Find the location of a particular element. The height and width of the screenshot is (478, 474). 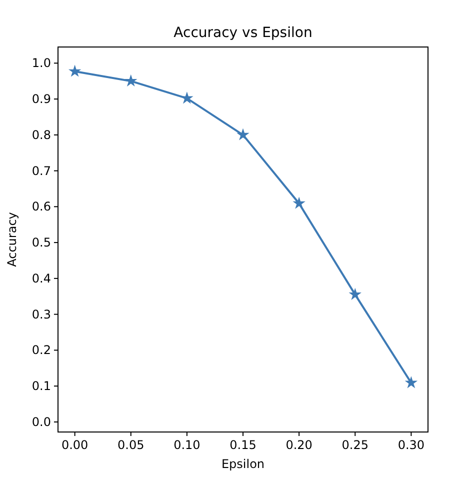

x-axis-title: Epsilon is located at coordinates (243, 464).